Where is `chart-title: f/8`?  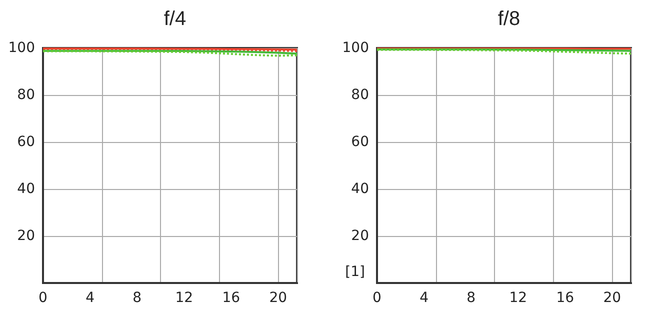 chart-title: f/8 is located at coordinates (509, 19).